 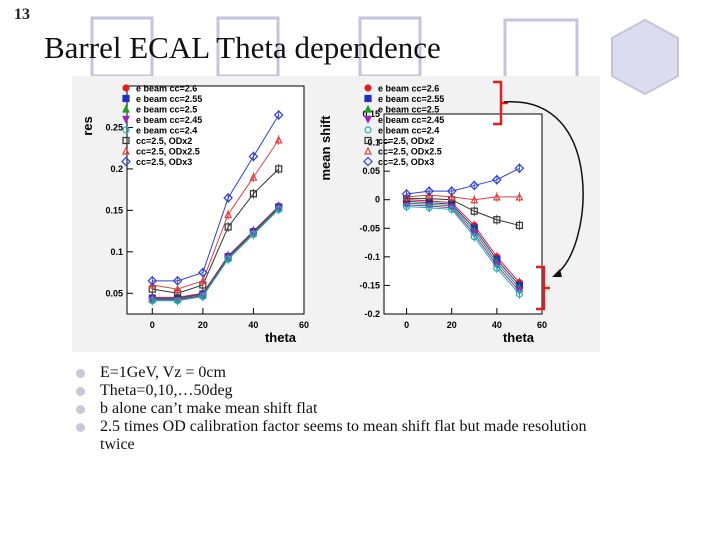 What do you see at coordinates (543, 188) in the screenshot?
I see `annotation-arrow` at bounding box center [543, 188].